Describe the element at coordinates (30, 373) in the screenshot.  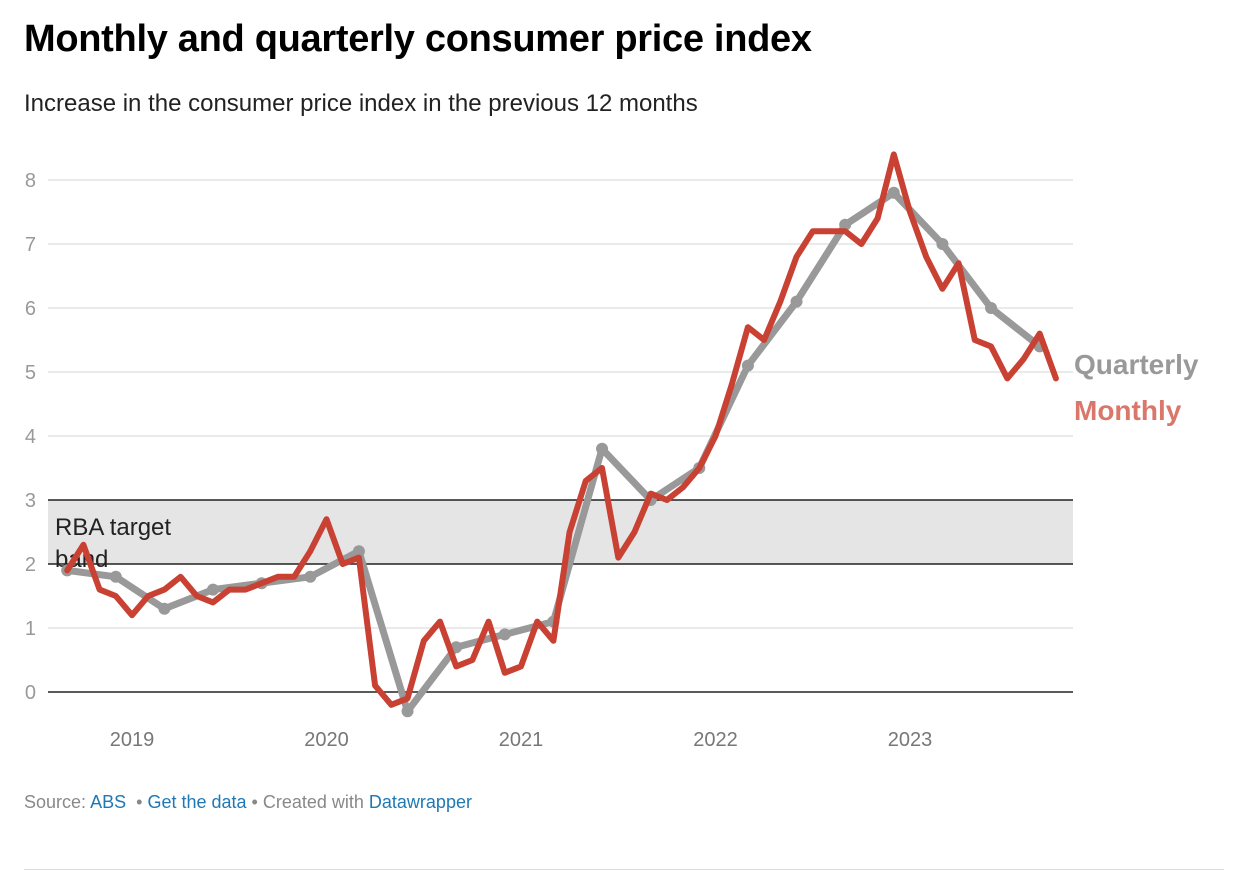
I see `y-tick-label: 5` at that location.